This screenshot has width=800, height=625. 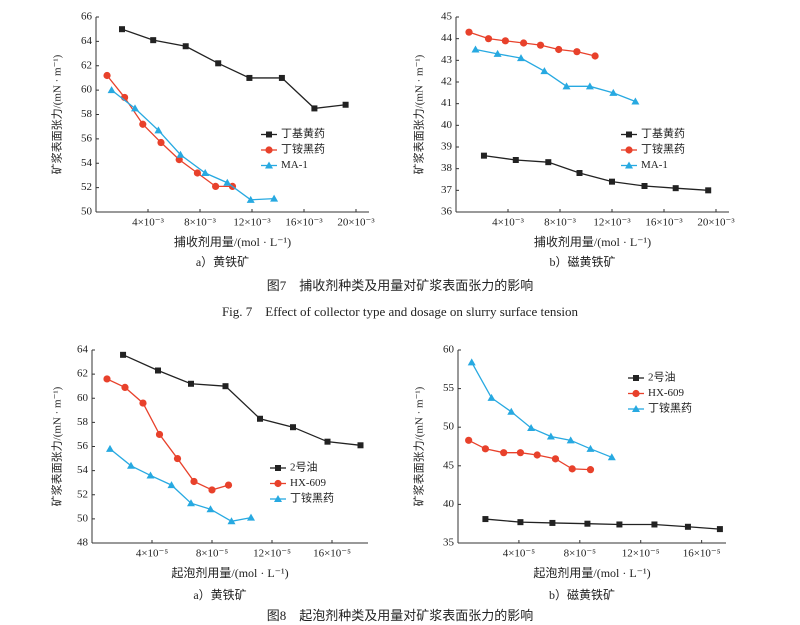 What do you see at coordinates (447, 38) in the screenshot?
I see `y-tick-label: 44` at bounding box center [447, 38].